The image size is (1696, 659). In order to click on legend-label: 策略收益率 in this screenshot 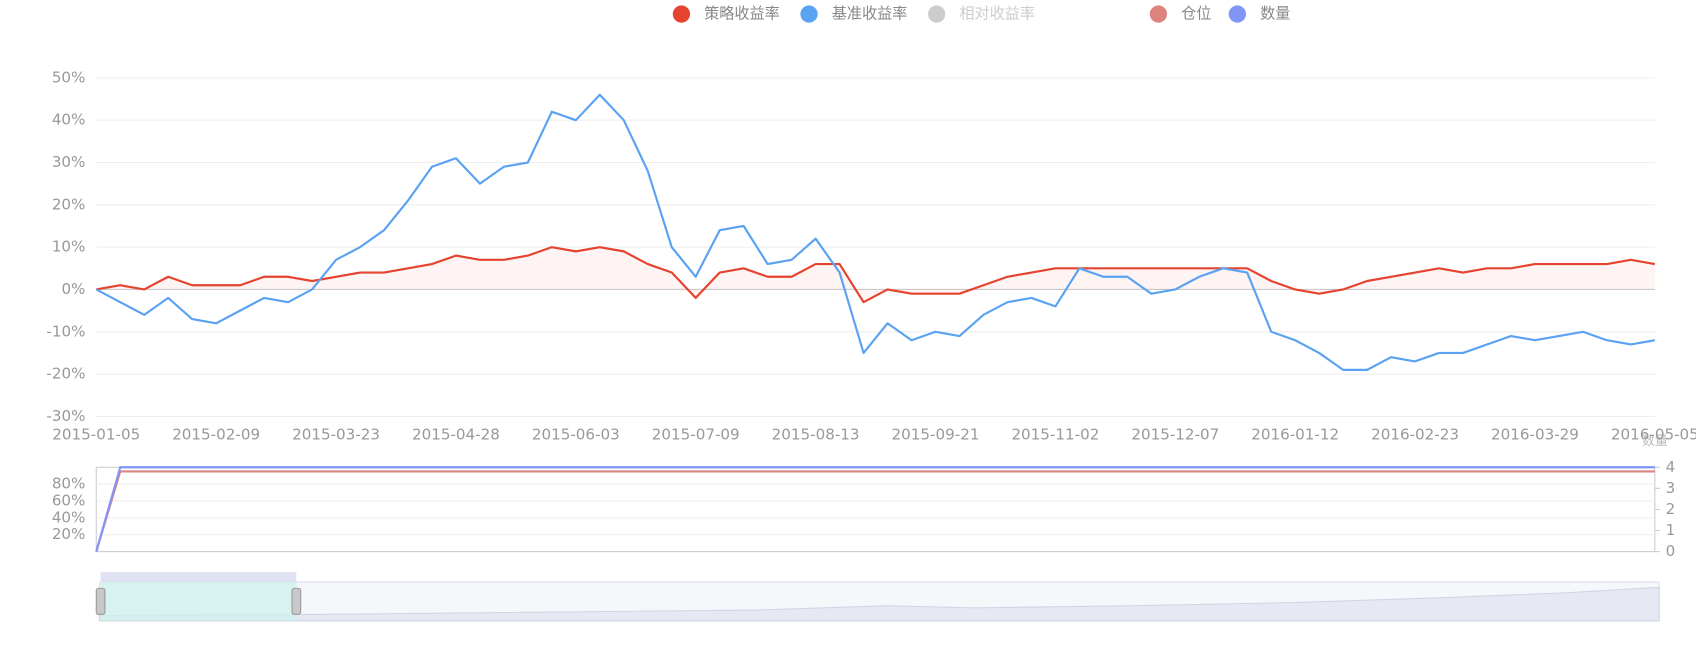, I will do `click(742, 14)`.